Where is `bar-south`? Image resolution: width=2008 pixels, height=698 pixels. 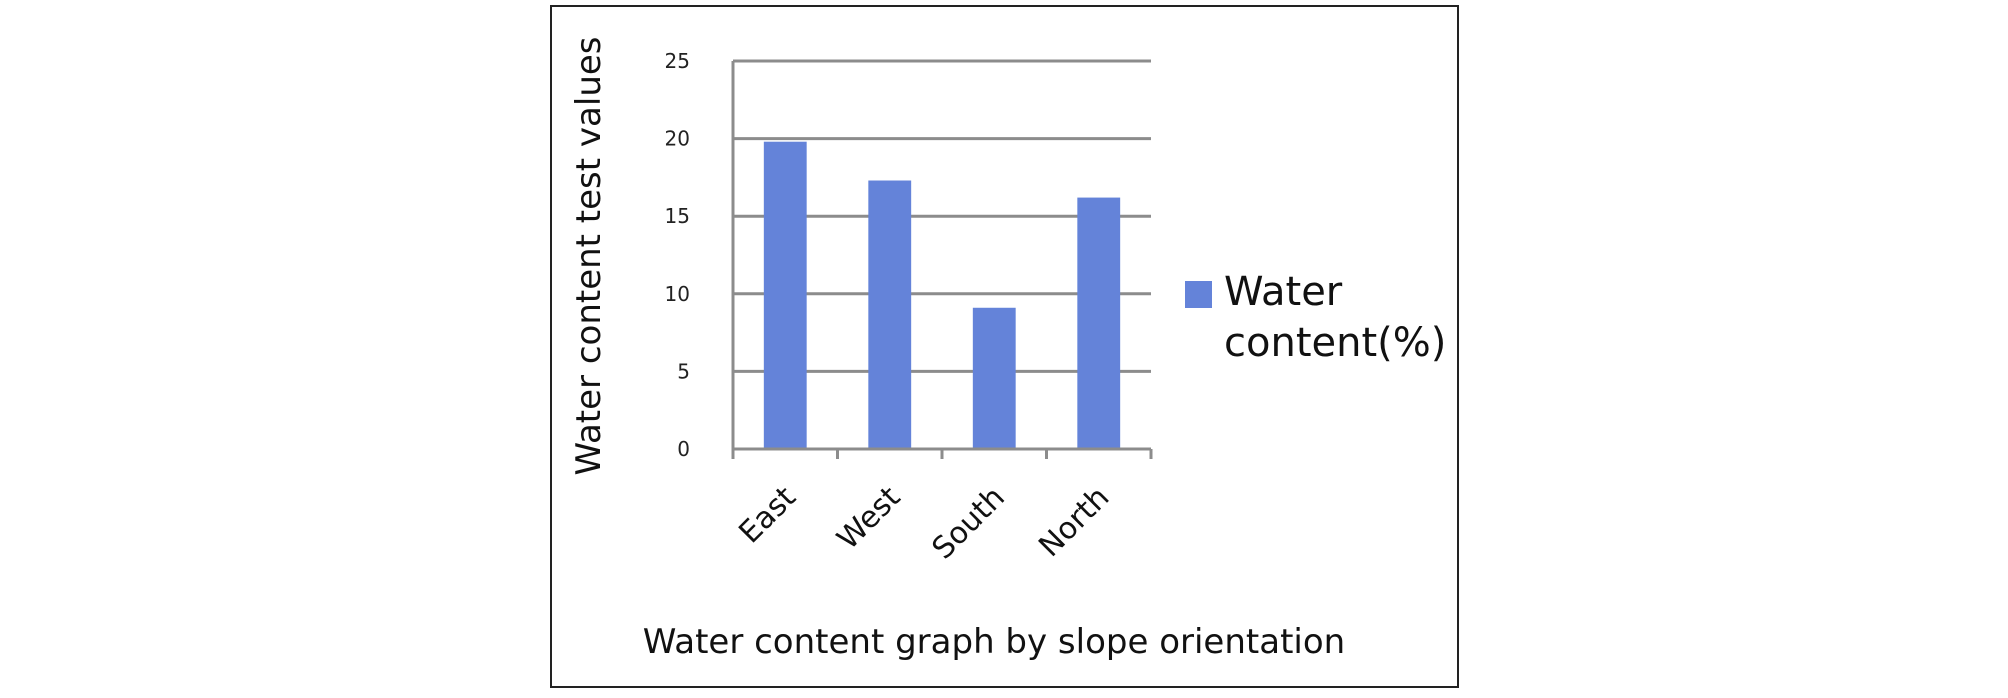
bar-south is located at coordinates (994, 378).